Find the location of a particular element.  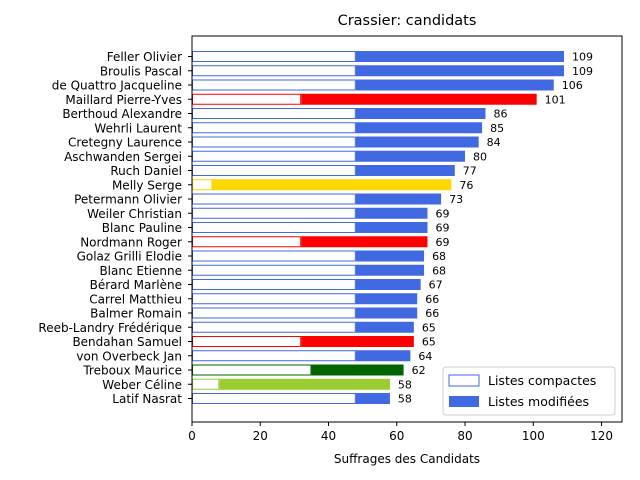

y-tick-label: Blanc Etienne is located at coordinates (140, 271).